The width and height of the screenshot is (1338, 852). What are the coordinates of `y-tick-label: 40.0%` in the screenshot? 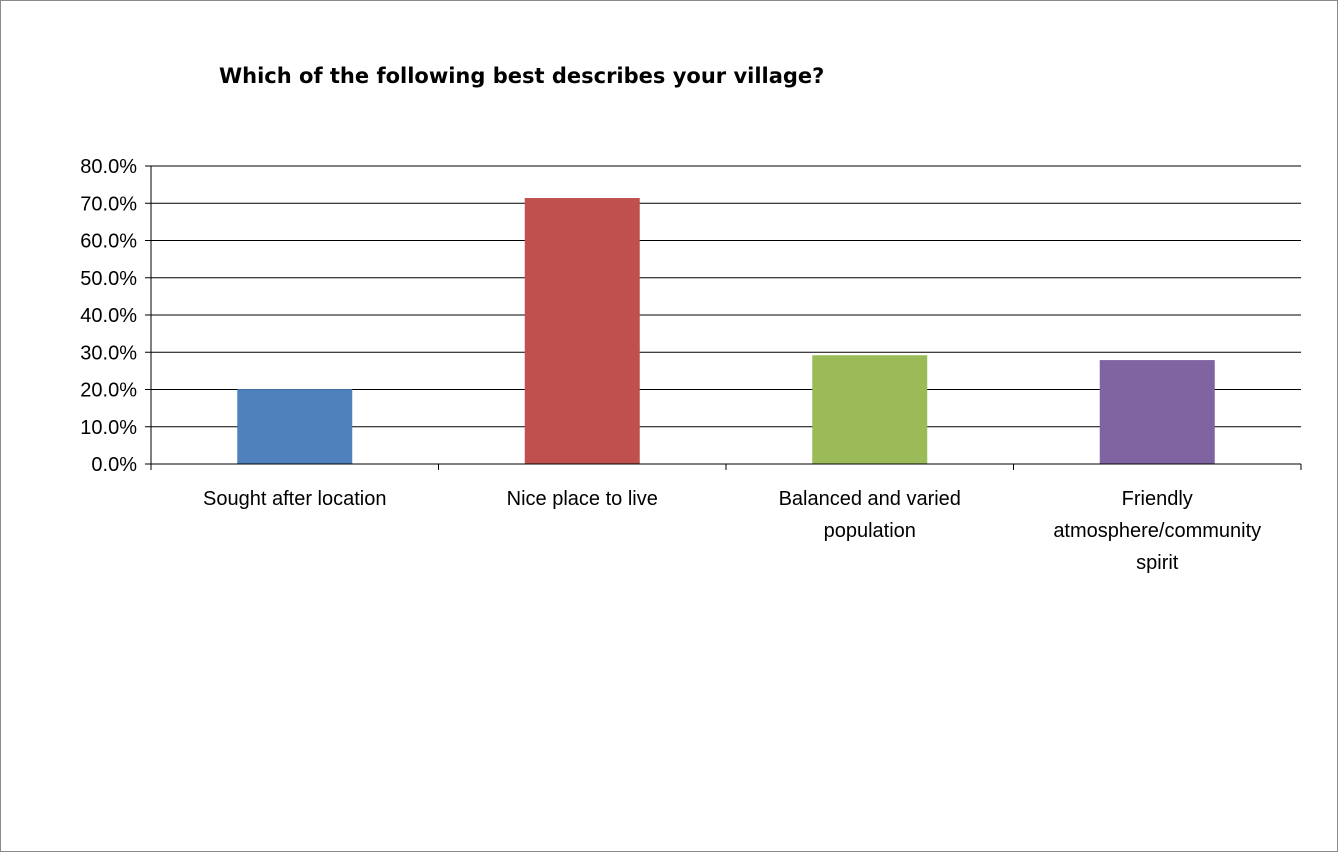 It's located at (108, 316).